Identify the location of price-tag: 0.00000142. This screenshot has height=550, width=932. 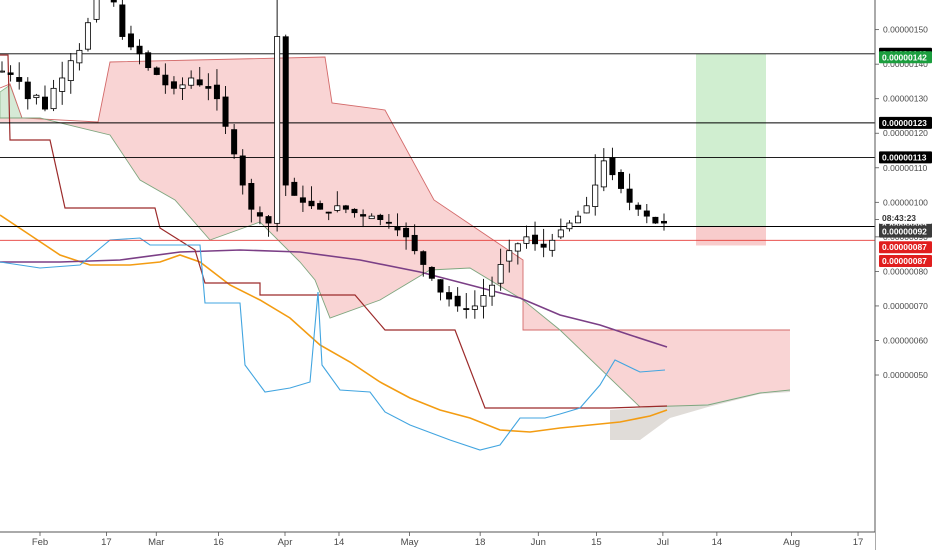
(905, 57).